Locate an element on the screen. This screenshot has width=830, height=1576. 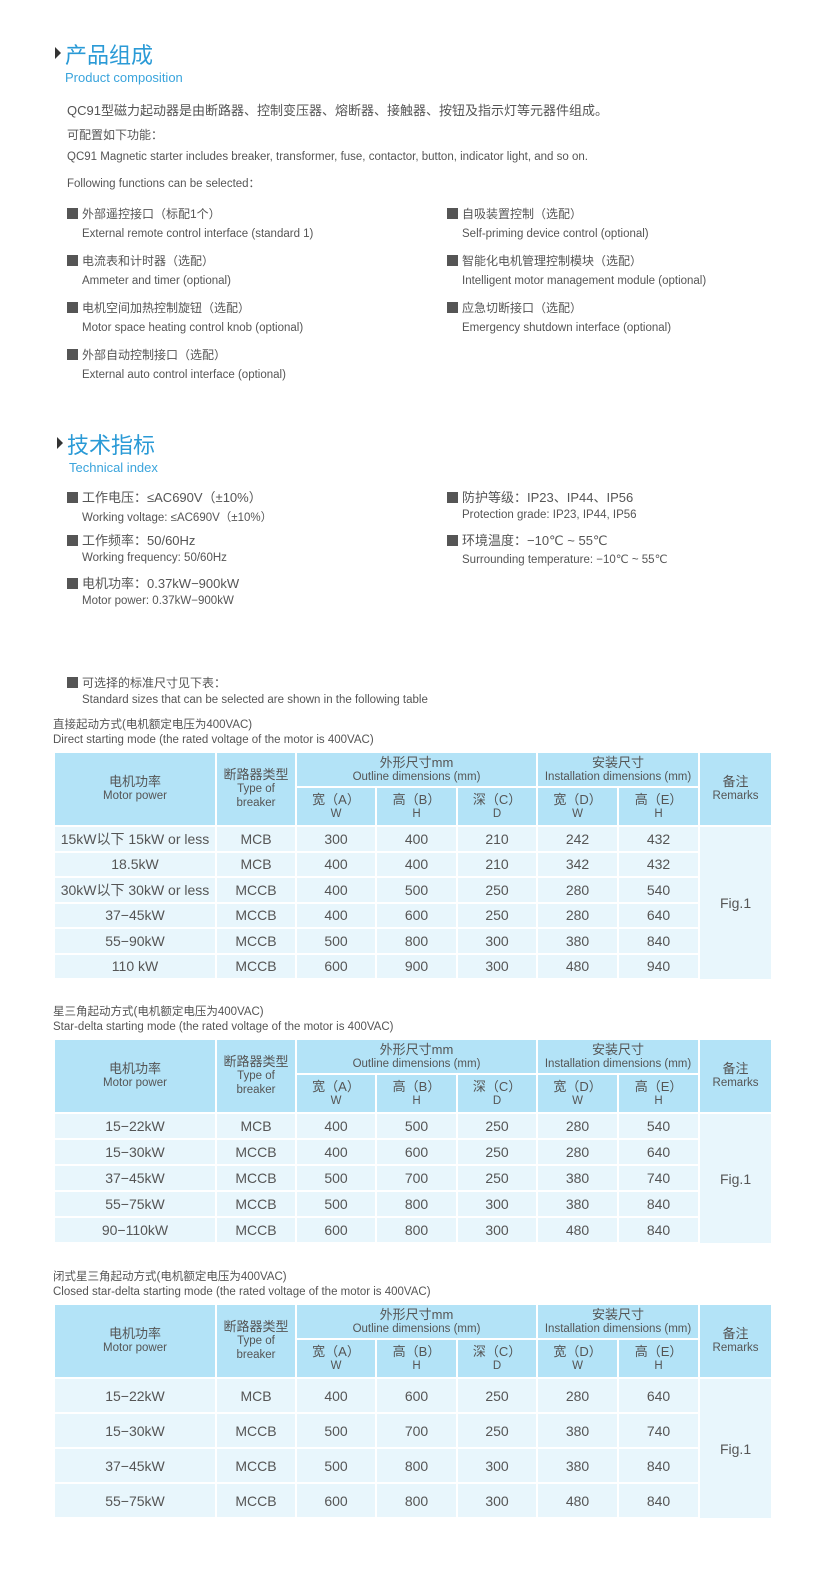
table-row: 30kW以下 30kW or less MCCB 400 500 250 280 540 is located at coordinates (413, 890).